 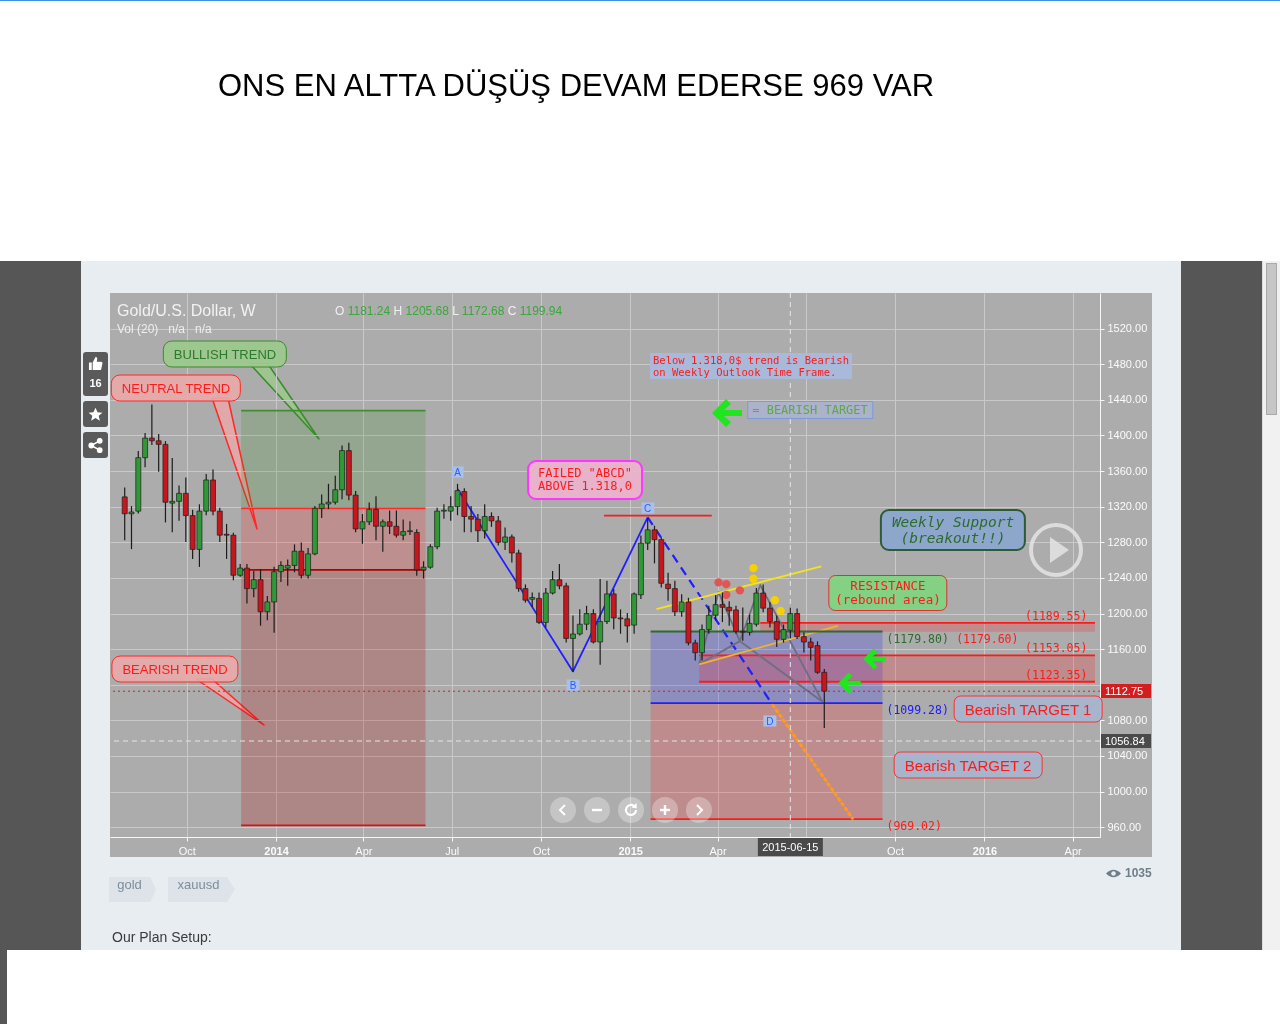 I want to click on y-tick-label: 1360.00, so click(x=1127, y=470).